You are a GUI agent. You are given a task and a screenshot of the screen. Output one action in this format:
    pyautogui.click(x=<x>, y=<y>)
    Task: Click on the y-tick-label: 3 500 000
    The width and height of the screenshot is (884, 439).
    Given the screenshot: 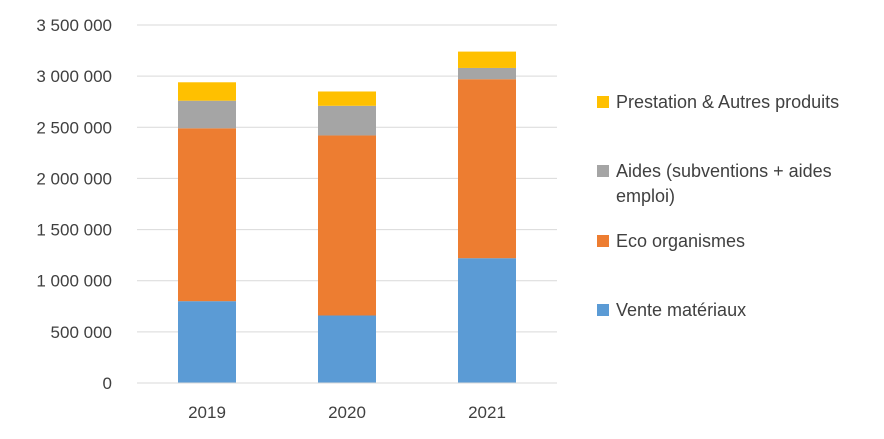 What is the action you would take?
    pyautogui.click(x=74, y=25)
    